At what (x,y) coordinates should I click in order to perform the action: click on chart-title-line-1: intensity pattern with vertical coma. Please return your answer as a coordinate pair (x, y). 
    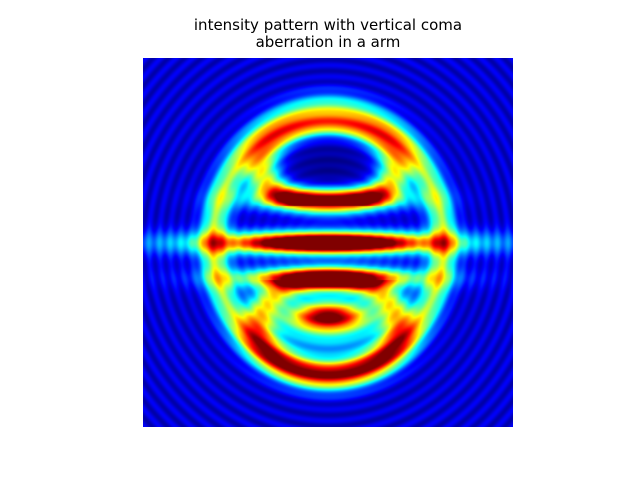
    Looking at the image, I should click on (328, 25).